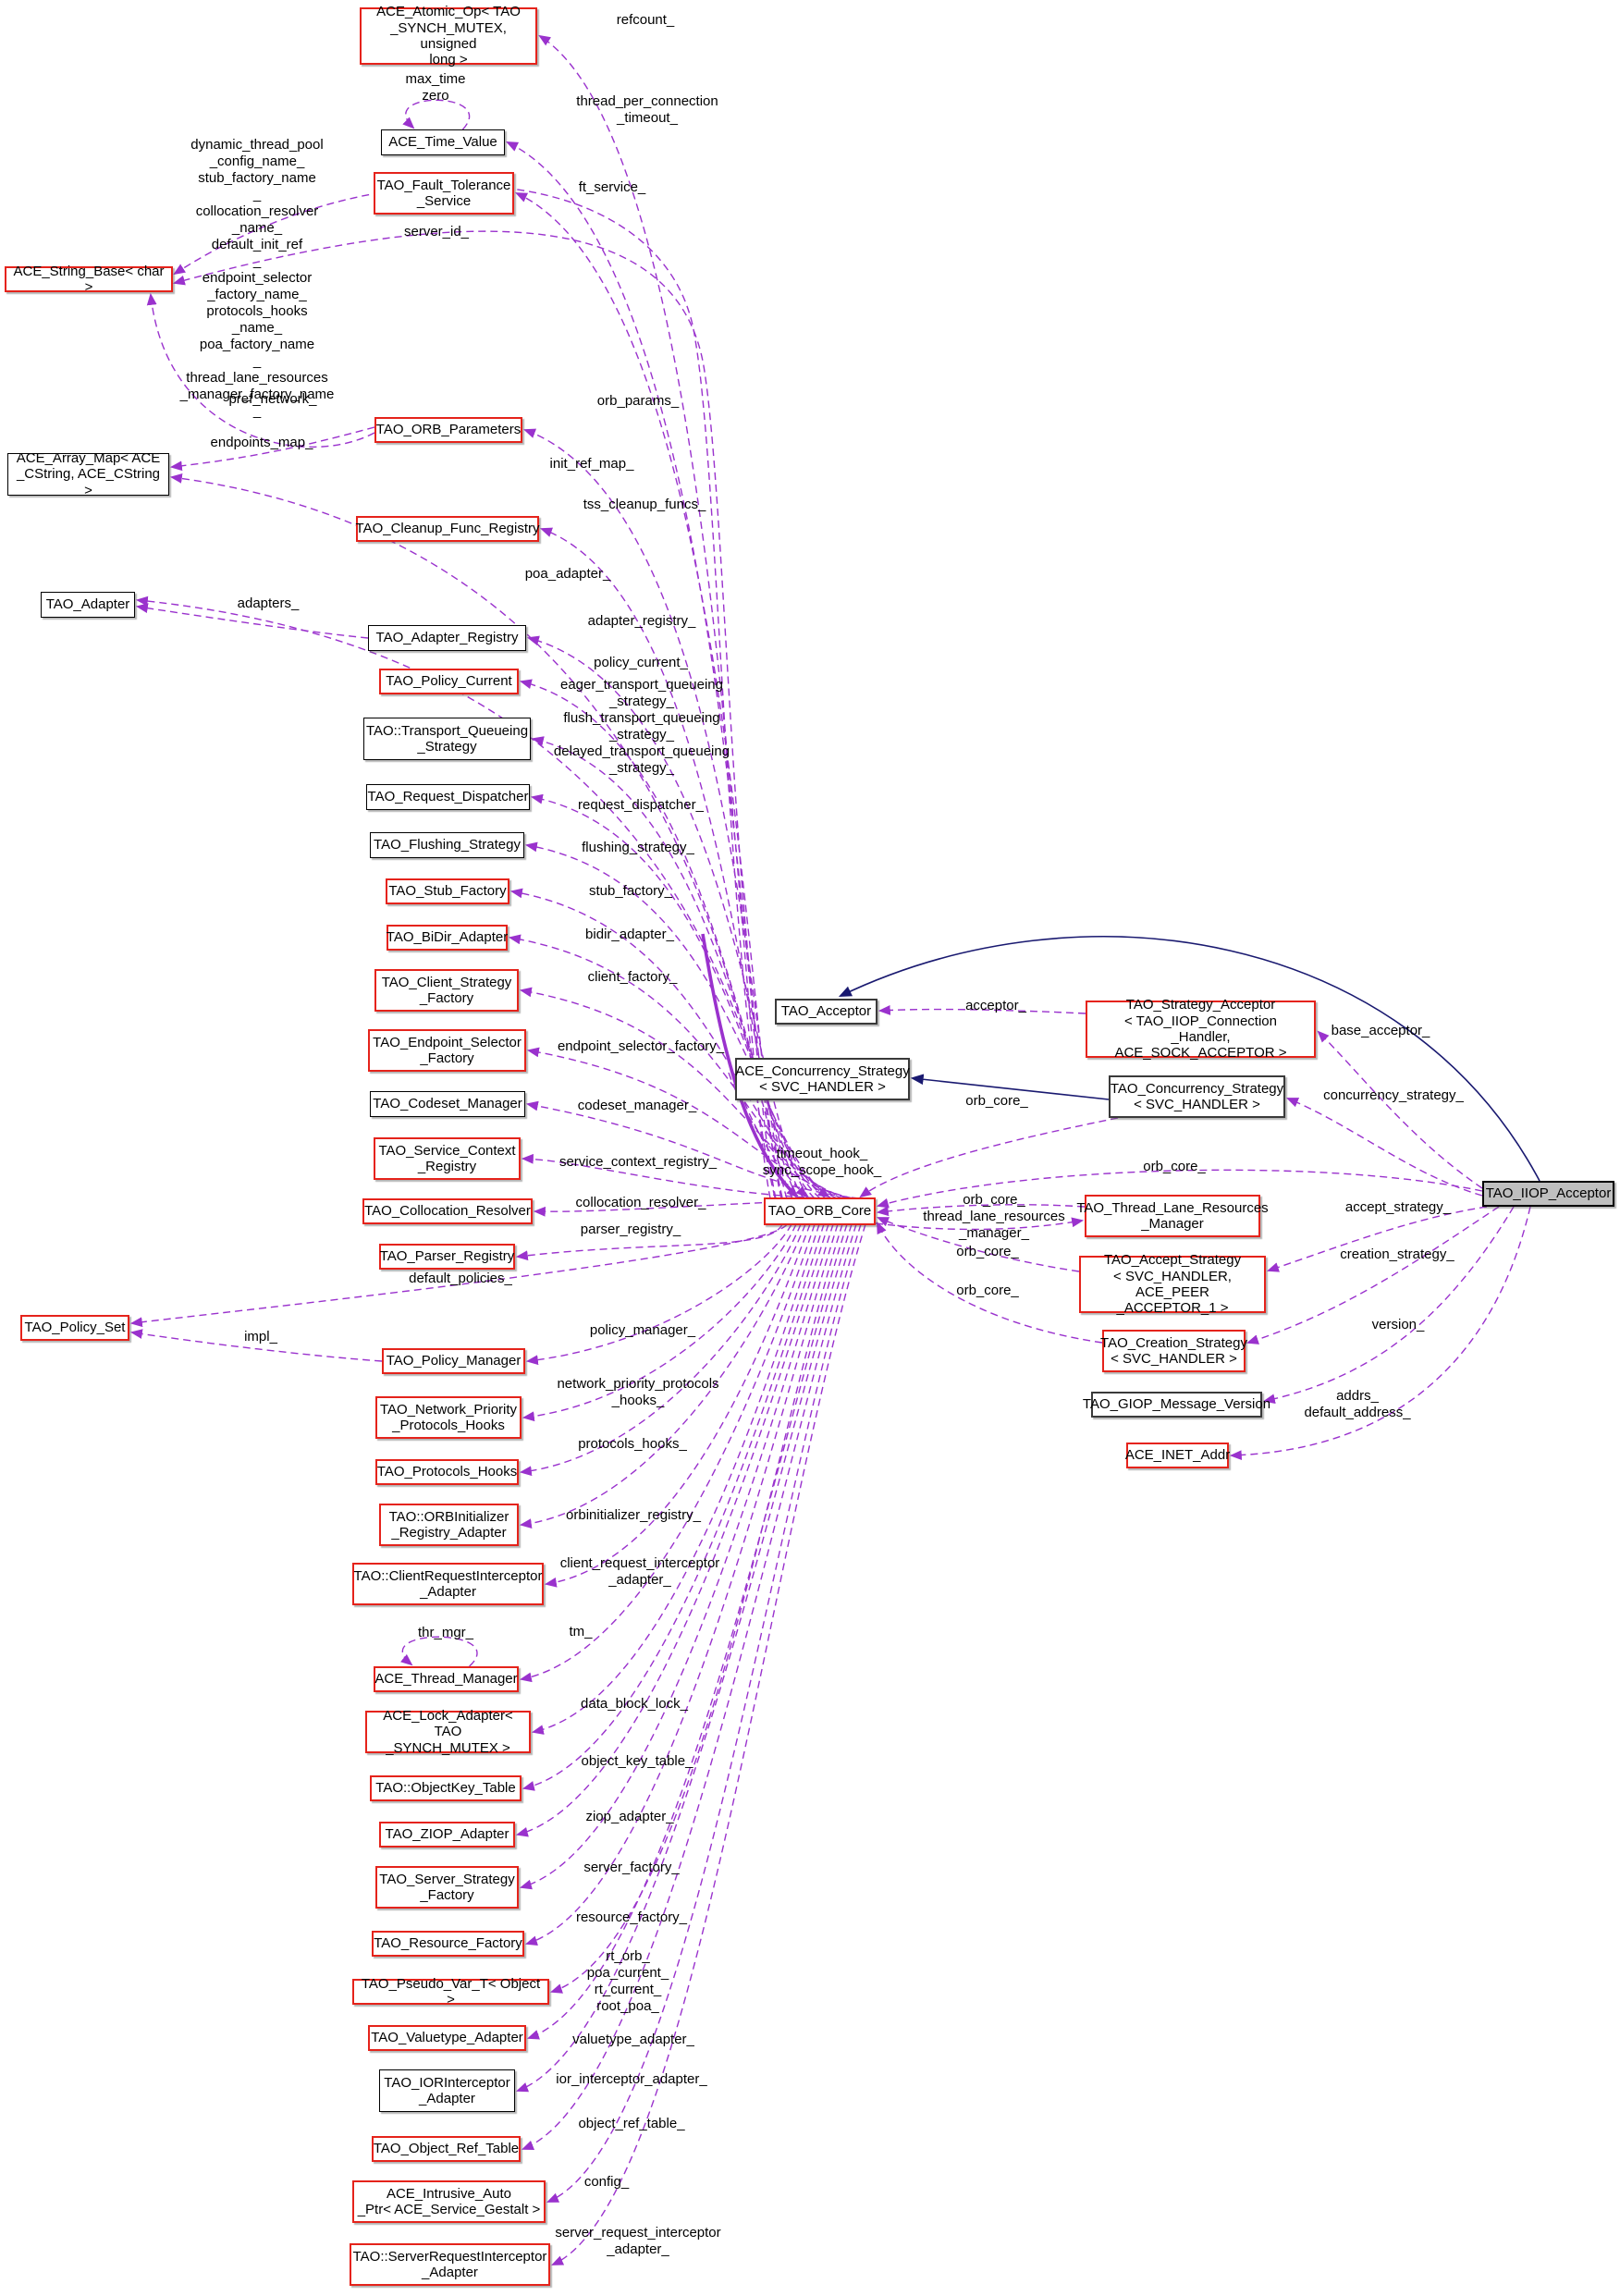  Describe the element at coordinates (638, 1162) in the screenshot. I see `edge-label-service-context-registry: service_context_registry_` at that location.